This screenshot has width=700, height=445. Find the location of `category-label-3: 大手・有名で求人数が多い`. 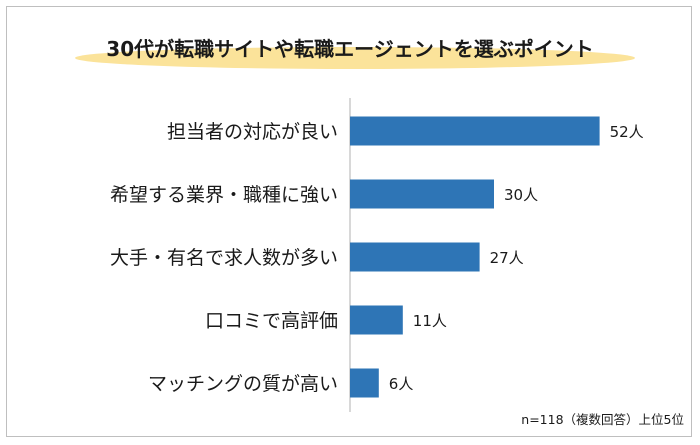

category-label-3: 大手・有名で求人数が多い is located at coordinates (224, 258).